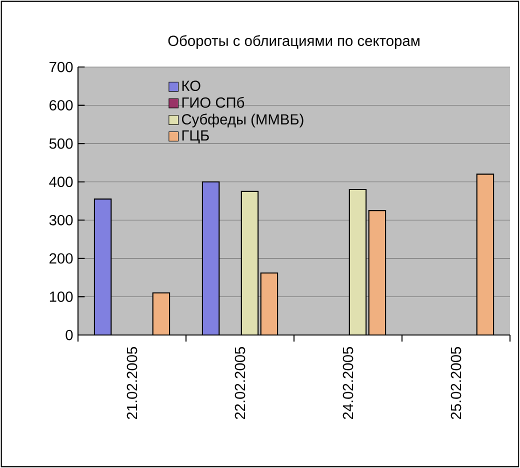 The height and width of the screenshot is (468, 520). I want to click on legend-label: КО, so click(191, 86).